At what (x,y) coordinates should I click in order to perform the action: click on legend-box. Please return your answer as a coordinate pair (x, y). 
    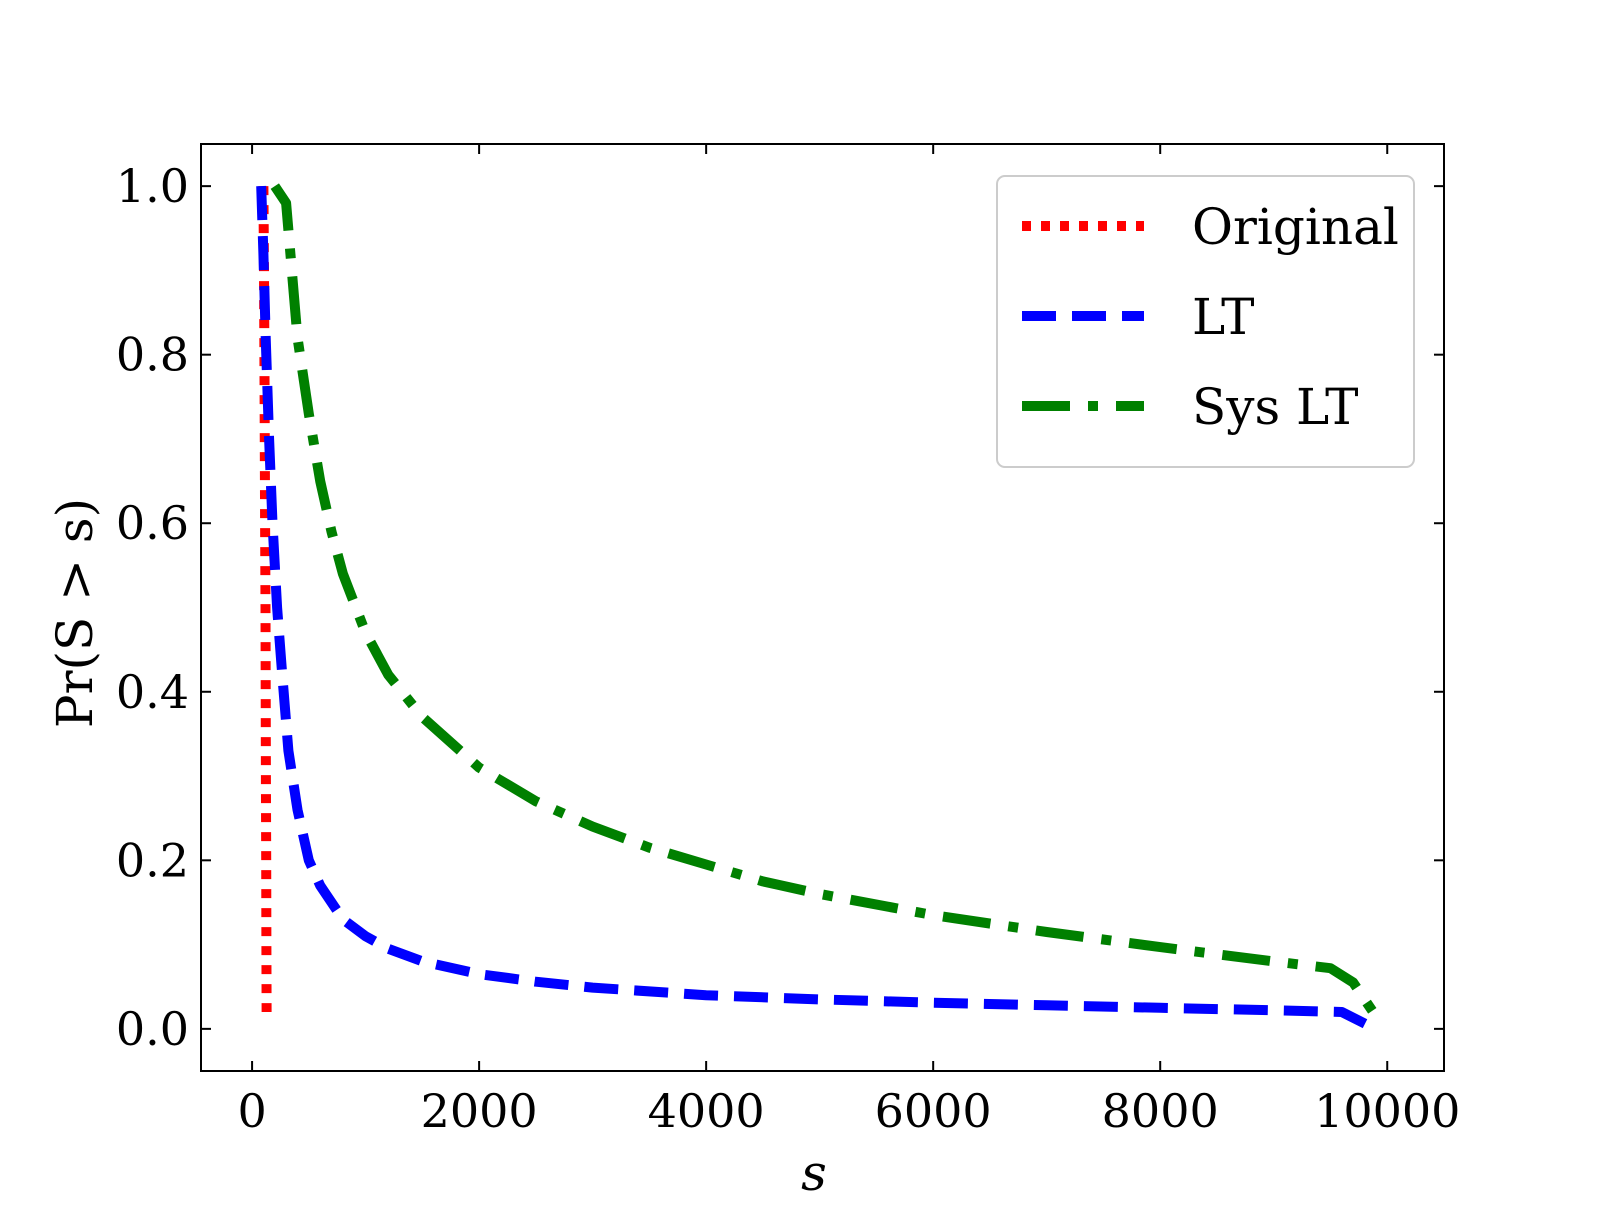
    Looking at the image, I should click on (1205, 321).